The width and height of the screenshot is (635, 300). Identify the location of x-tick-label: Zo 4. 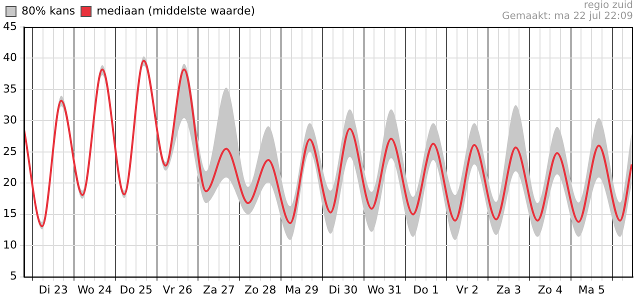
(550, 289).